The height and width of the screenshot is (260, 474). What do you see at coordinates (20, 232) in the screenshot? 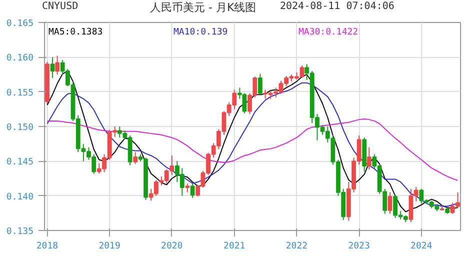
I see `y-tick-label: 0.135` at bounding box center [20, 232].